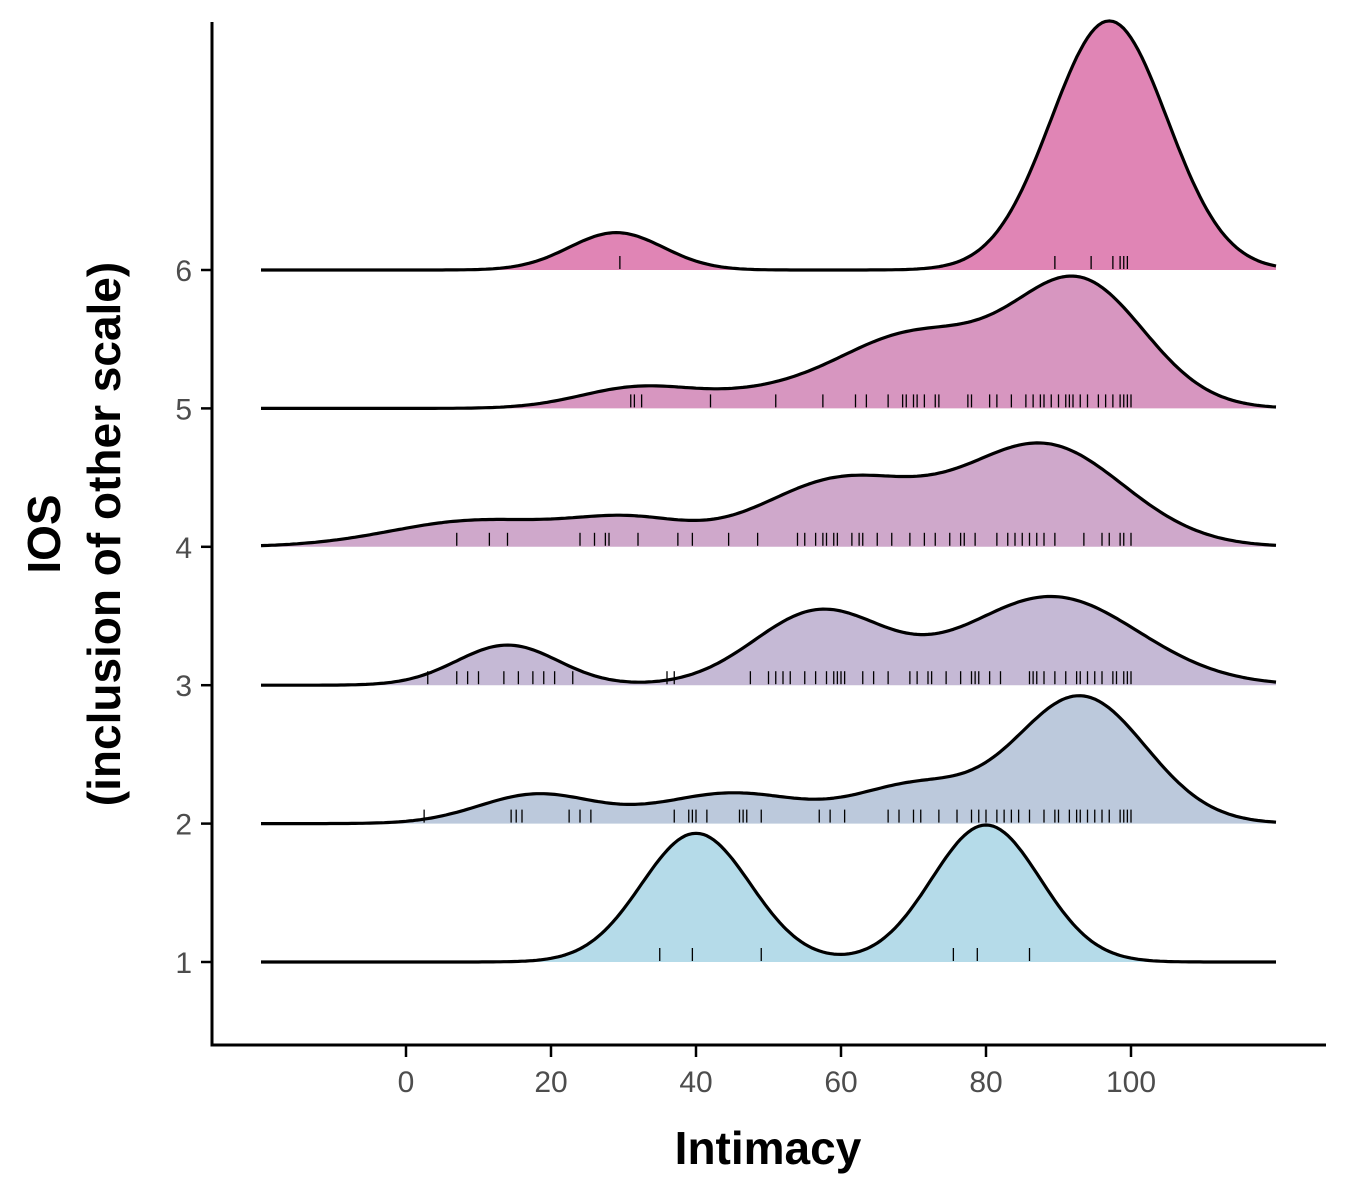  I want to click on y-axis-title-line2: (inclusion of other scale), so click(104, 534).